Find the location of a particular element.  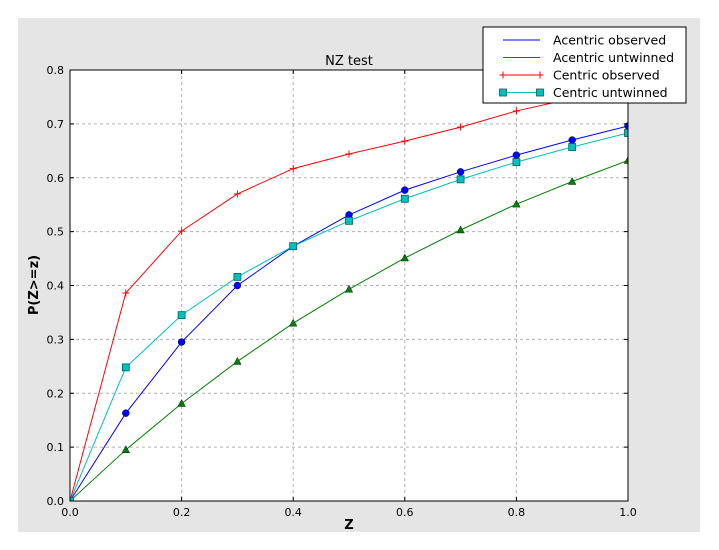

legend-label: Centric untwinned is located at coordinates (610, 92).